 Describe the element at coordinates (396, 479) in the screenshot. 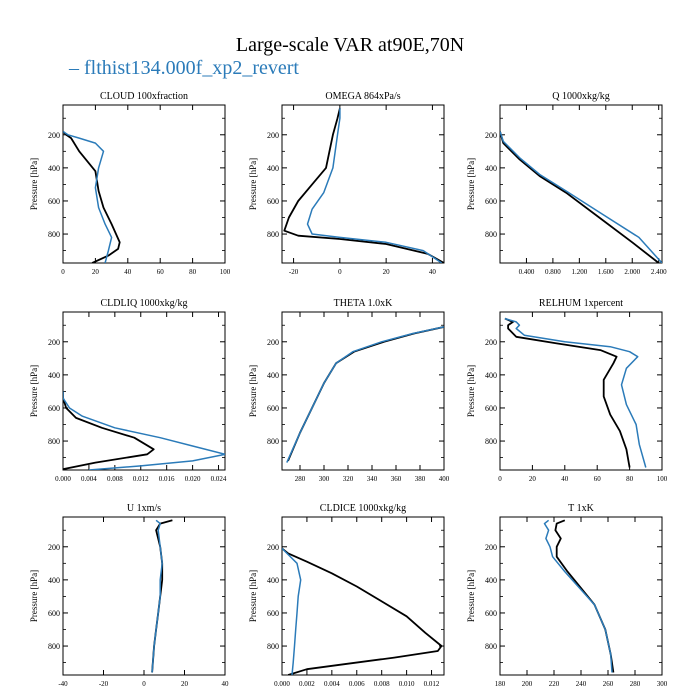

I see `x-tick-label: 360` at that location.